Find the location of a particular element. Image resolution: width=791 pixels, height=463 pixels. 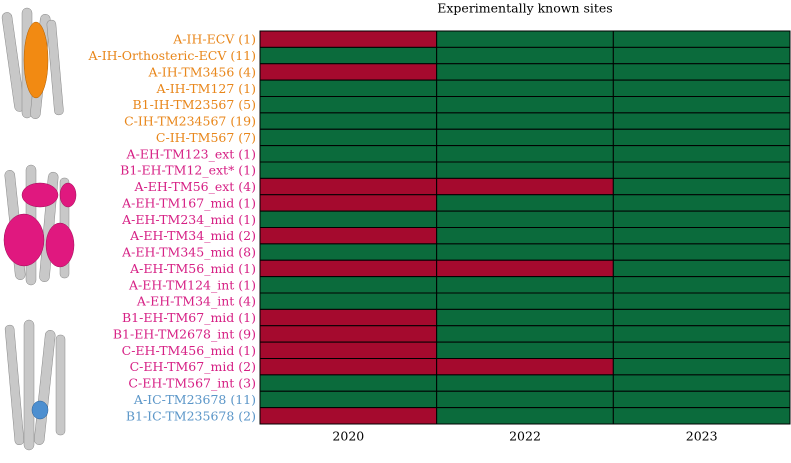

row-label: A-EH-TM56_ext (4) is located at coordinates (195, 186).